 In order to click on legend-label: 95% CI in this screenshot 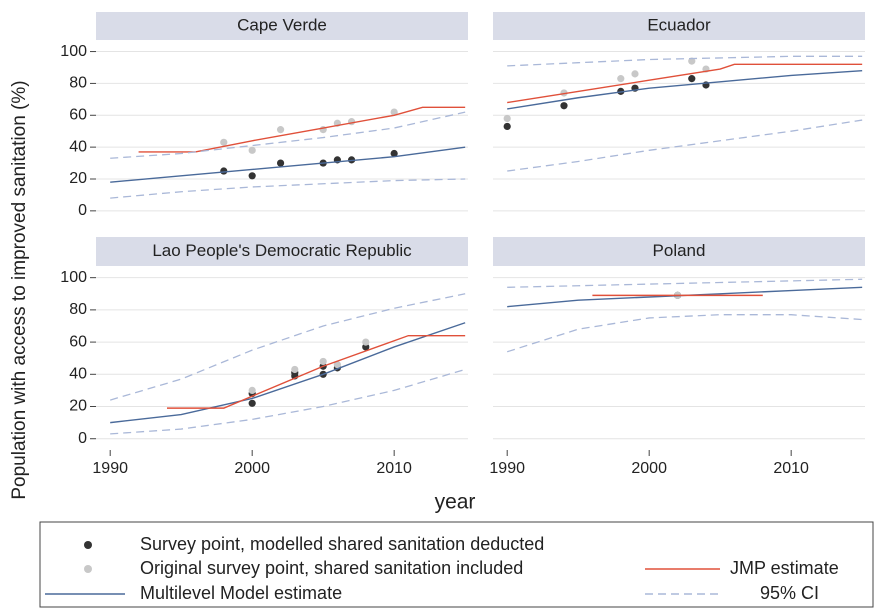, I will do `click(789, 593)`.